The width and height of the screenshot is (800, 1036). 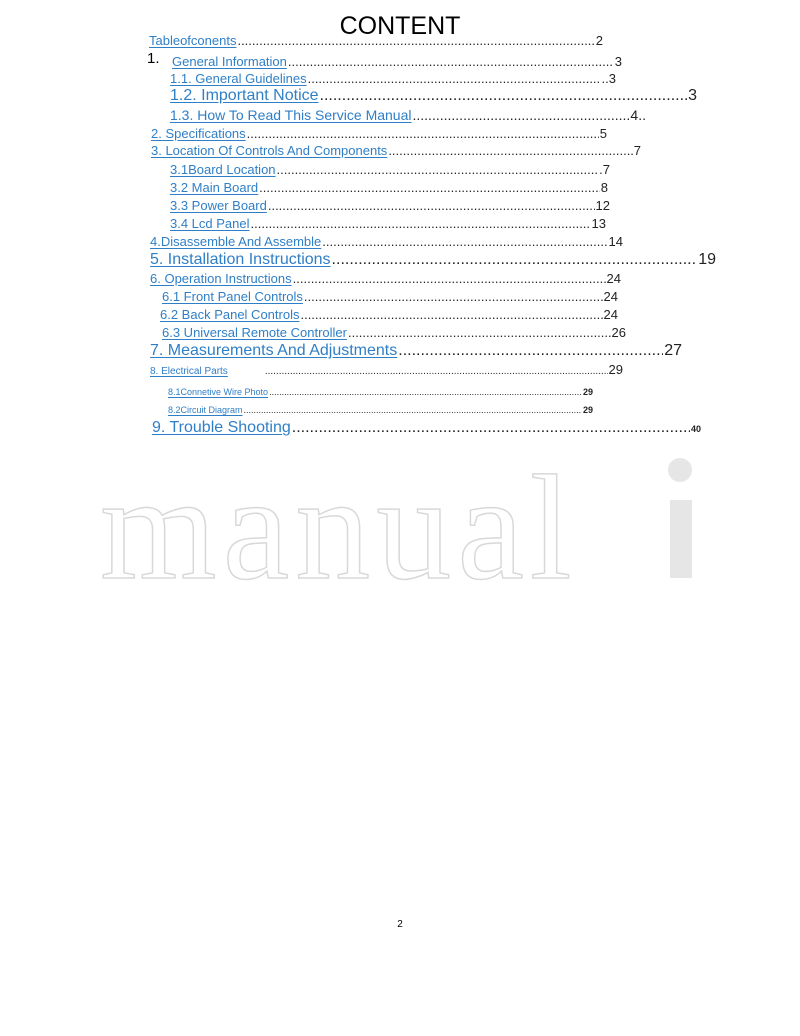 I want to click on toc-entry: 4.Disassemble And Assemble 14, so click(x=386, y=241).